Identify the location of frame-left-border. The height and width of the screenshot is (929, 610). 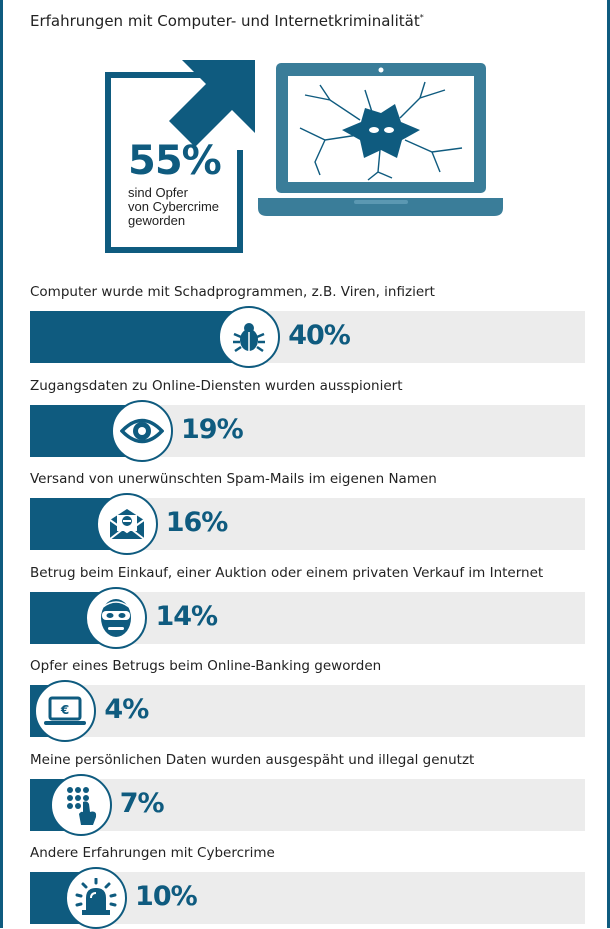
(1, 464).